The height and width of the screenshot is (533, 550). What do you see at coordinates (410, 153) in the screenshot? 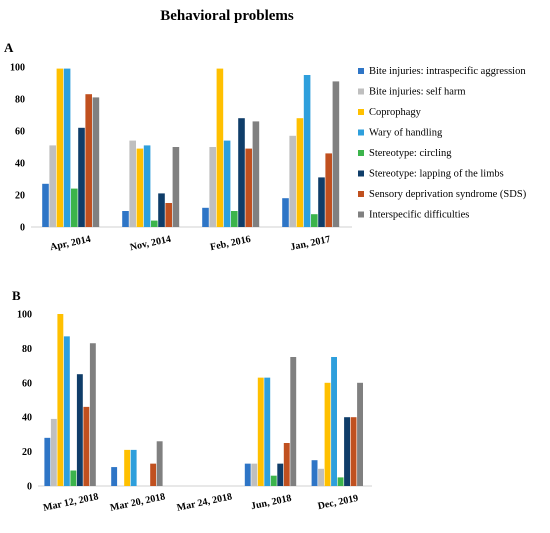
I see `legend-entry: Stereotype: circling` at bounding box center [410, 153].